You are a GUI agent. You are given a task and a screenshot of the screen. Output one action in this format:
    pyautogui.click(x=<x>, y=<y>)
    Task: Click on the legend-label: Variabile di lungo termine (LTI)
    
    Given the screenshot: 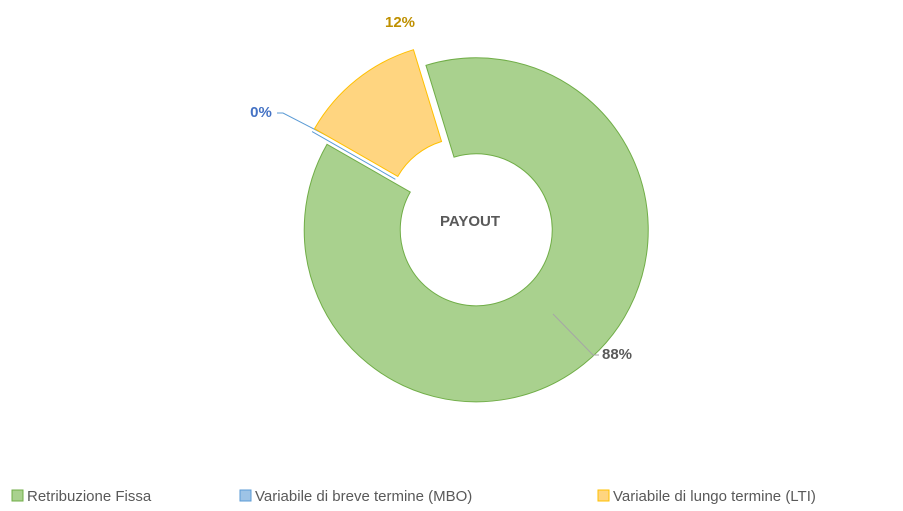 What is the action you would take?
    pyautogui.click(x=714, y=496)
    